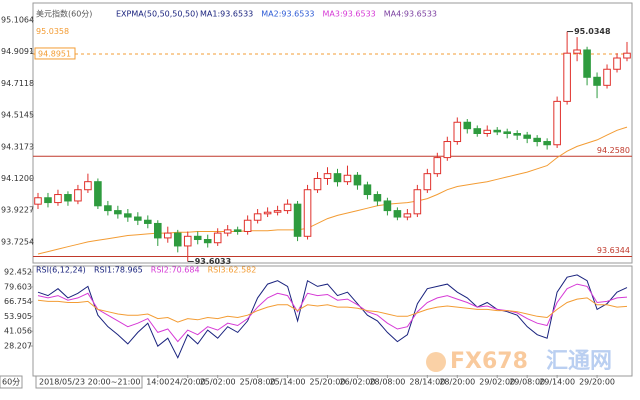 The width and height of the screenshot is (640, 400). I want to click on x-tick-label: 28/14:00, so click(427, 382).